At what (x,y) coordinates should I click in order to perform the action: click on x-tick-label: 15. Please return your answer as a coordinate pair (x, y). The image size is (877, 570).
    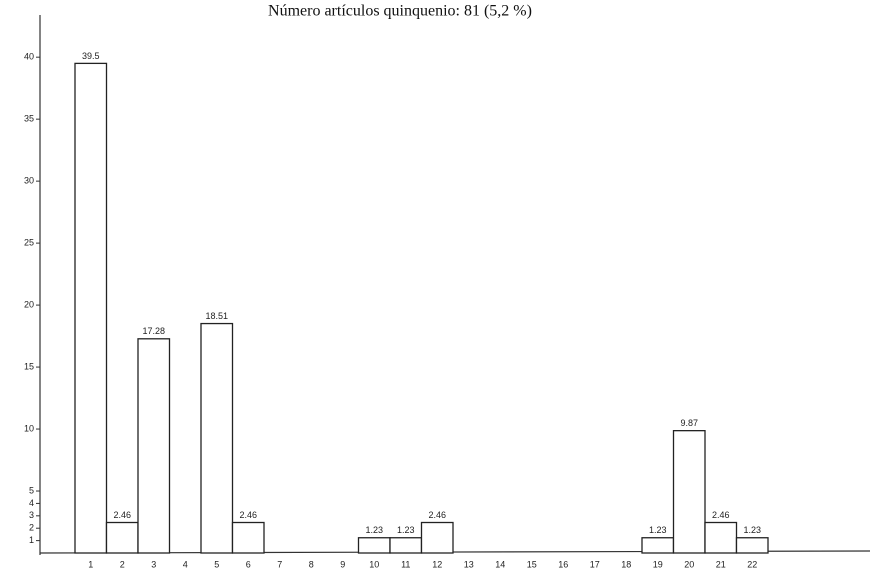
    Looking at the image, I should click on (532, 564).